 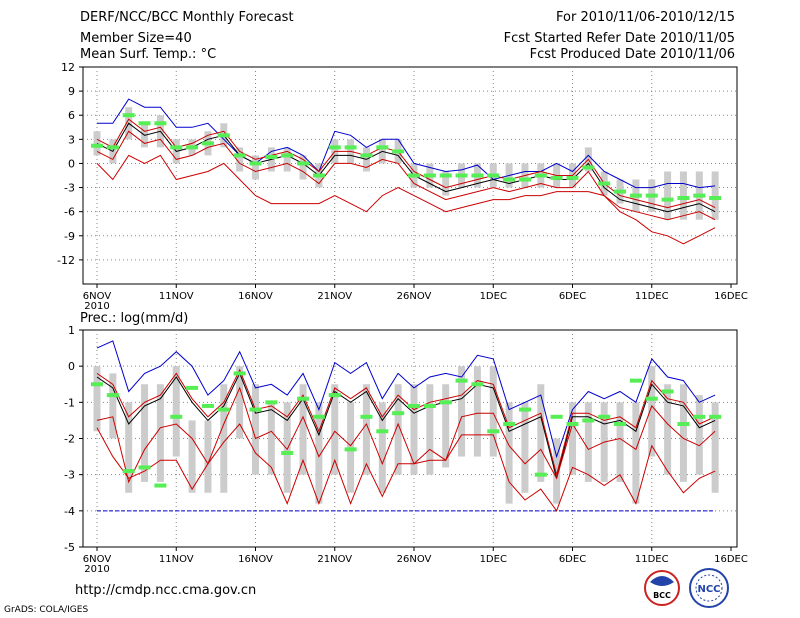 I want to click on prec-xtick-label: 11NOV, so click(x=176, y=559).